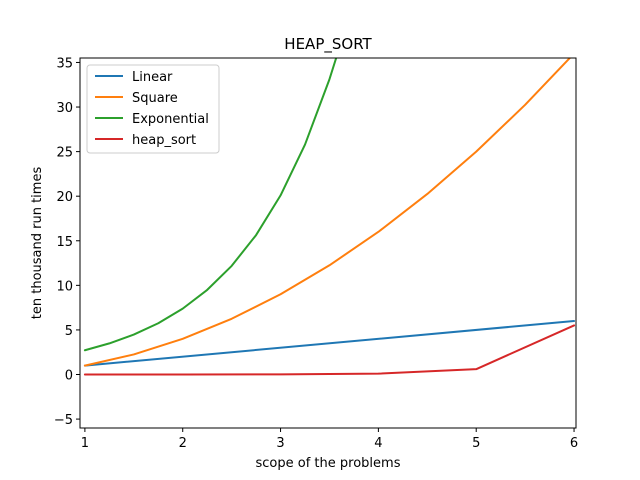 The height and width of the screenshot is (480, 640). Describe the element at coordinates (164, 140) in the screenshot. I see `legend-label-heap-sort: heap_sort` at that location.